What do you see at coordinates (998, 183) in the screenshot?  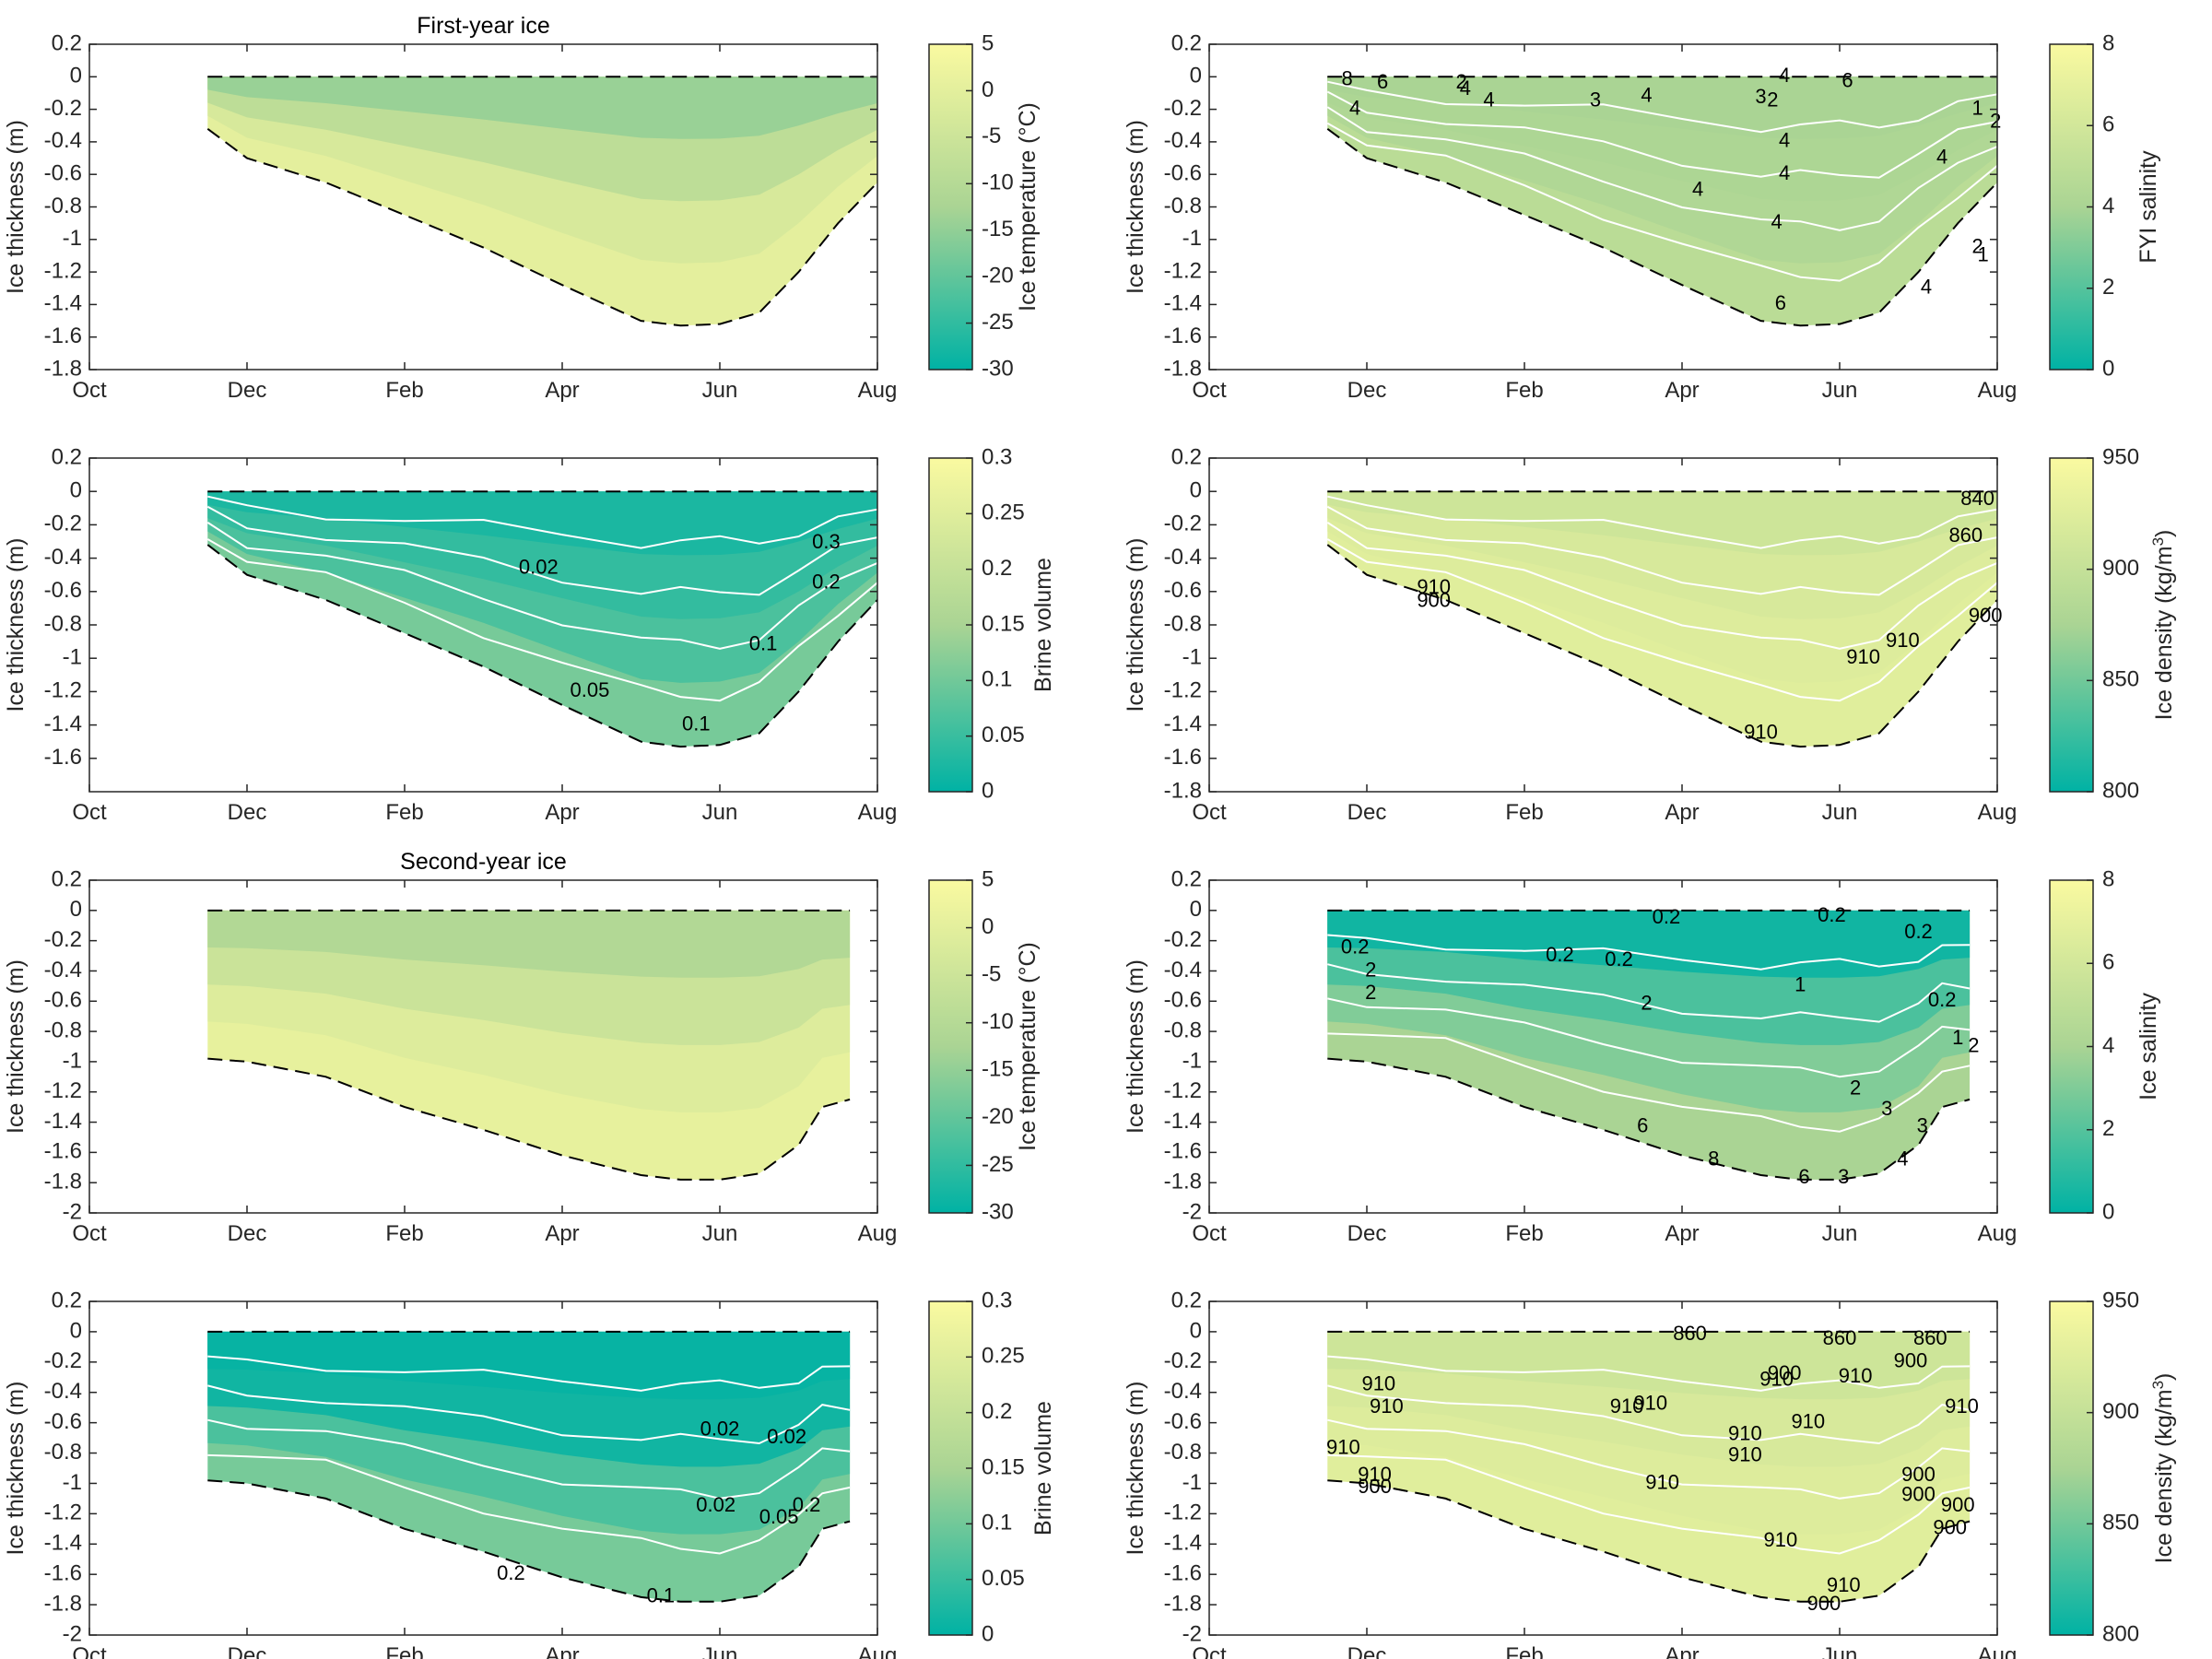 I see `colorbar-tick-label: -10` at bounding box center [998, 183].